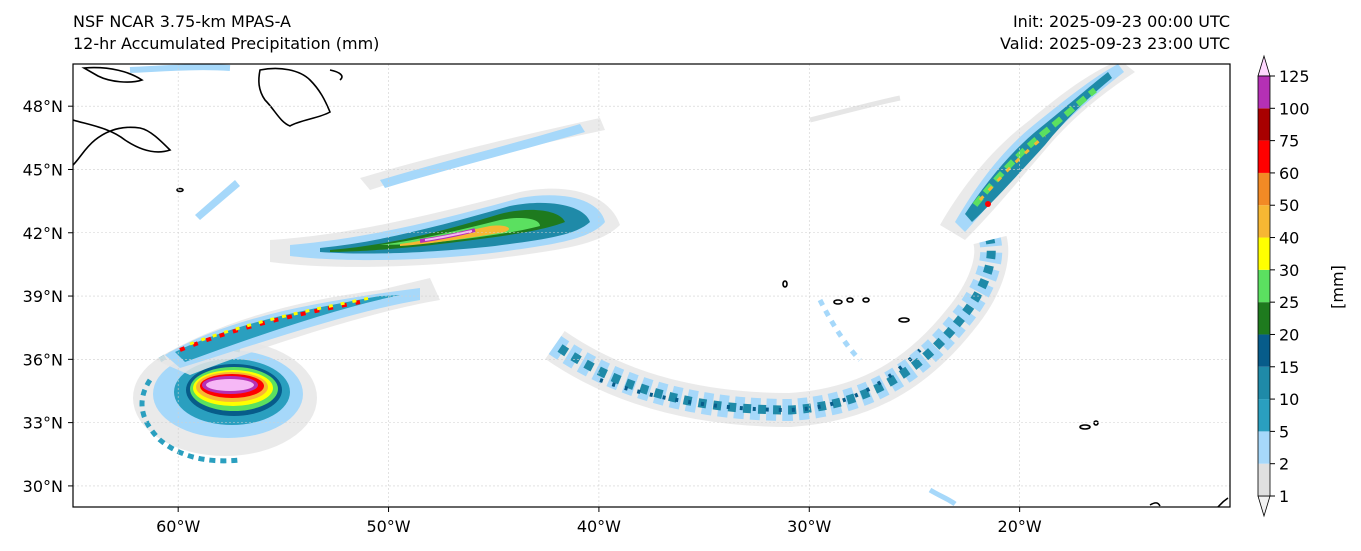 The image size is (1361, 551). Describe the element at coordinates (1289, 173) in the screenshot. I see `colorbar-tick-label: 60` at that location.